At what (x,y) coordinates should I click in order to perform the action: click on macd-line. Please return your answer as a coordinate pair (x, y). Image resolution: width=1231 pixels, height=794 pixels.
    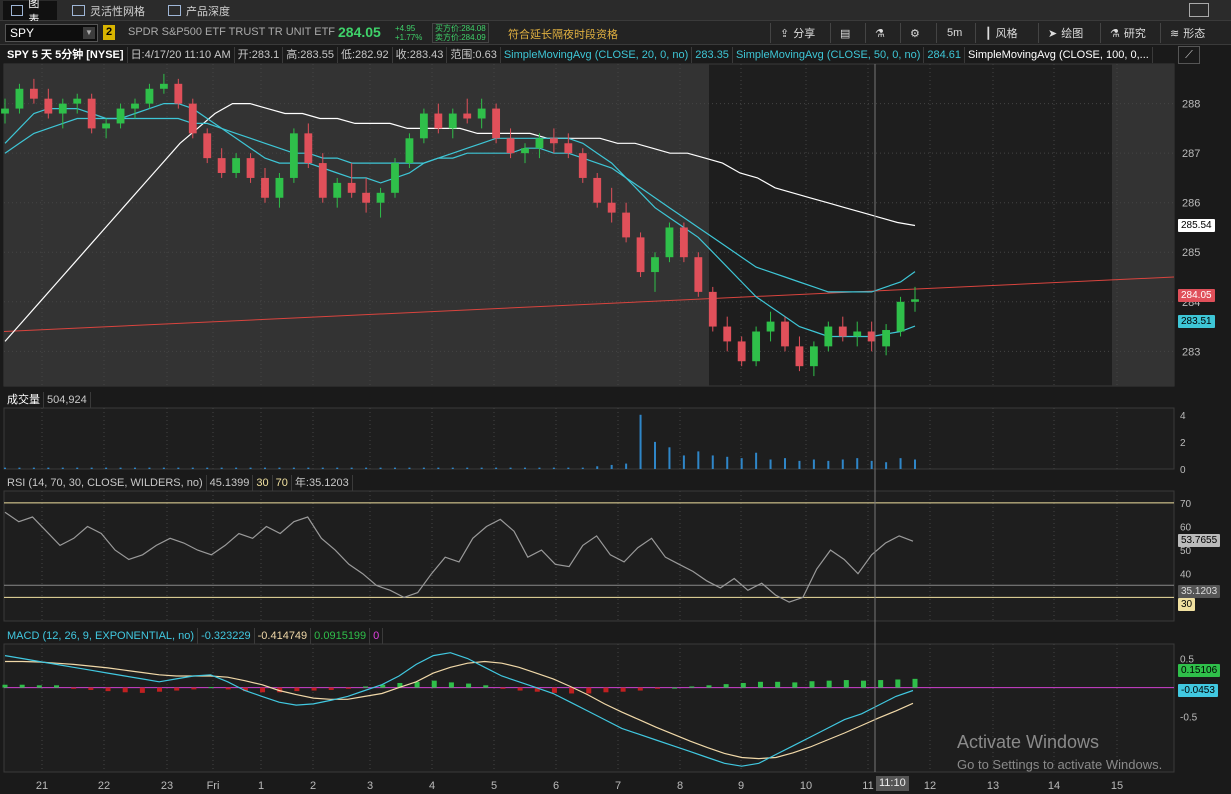
    Looking at the image, I should click on (459, 709).